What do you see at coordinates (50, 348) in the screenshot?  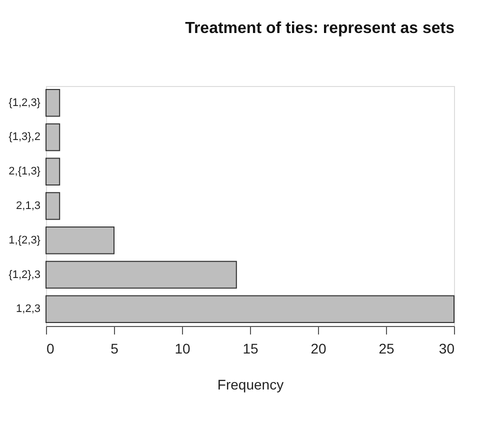 I see `x-tick-label: 0` at bounding box center [50, 348].